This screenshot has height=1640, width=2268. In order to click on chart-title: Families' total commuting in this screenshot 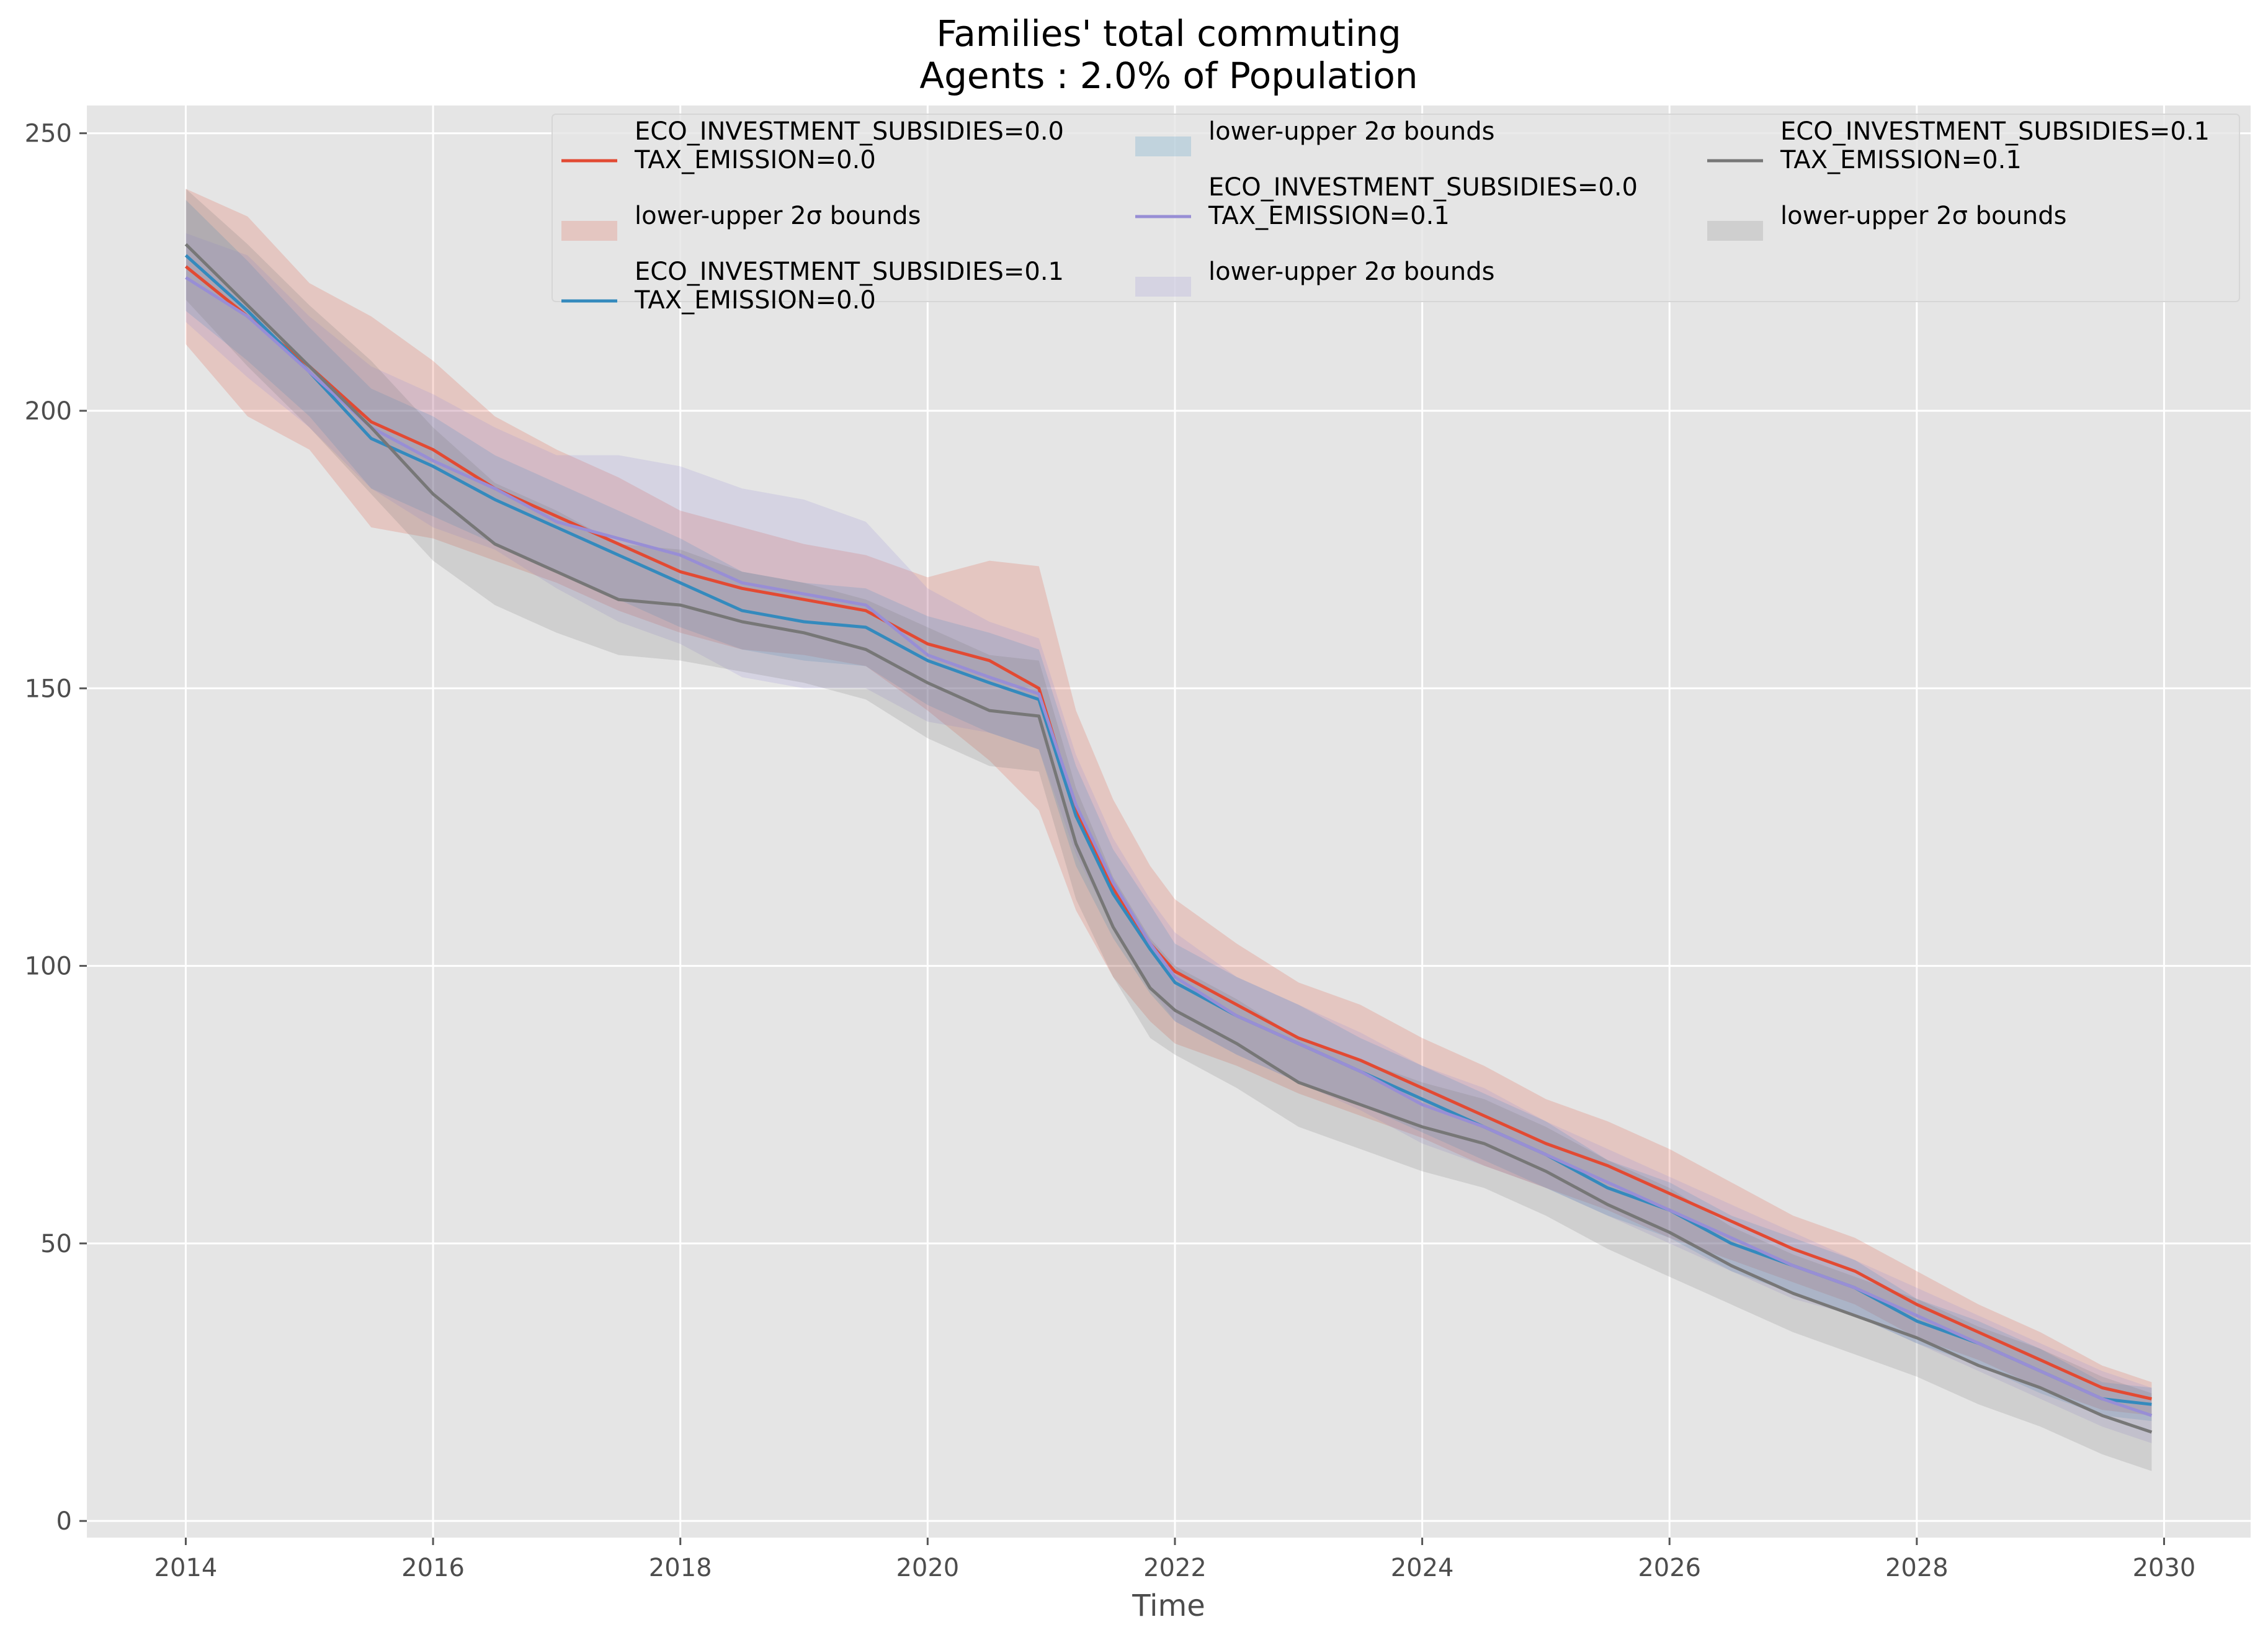, I will do `click(1168, 33)`.